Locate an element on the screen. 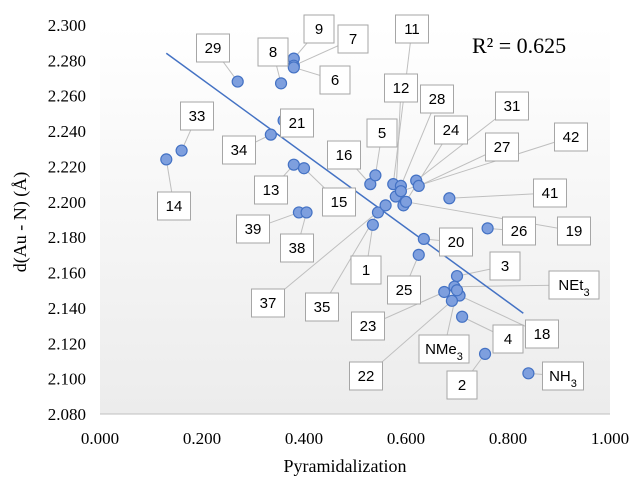 The image size is (636, 480). point-label: 18 is located at coordinates (542, 334).